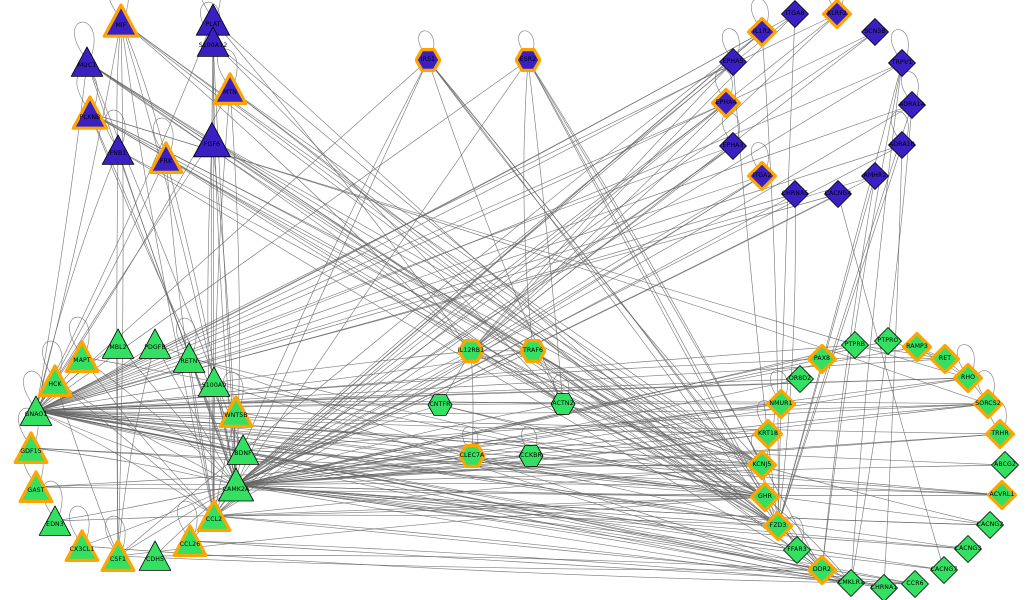 The image size is (1027, 600). I want to click on graph-node-mif: MIF, so click(121, 21).